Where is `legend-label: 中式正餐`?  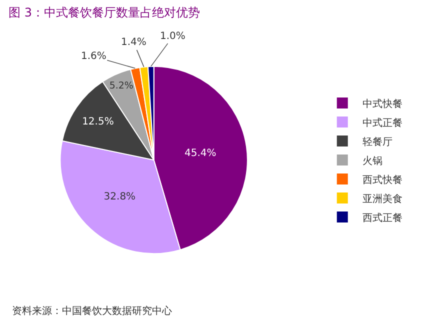 legend-label: 中式正餐 is located at coordinates (382, 122).